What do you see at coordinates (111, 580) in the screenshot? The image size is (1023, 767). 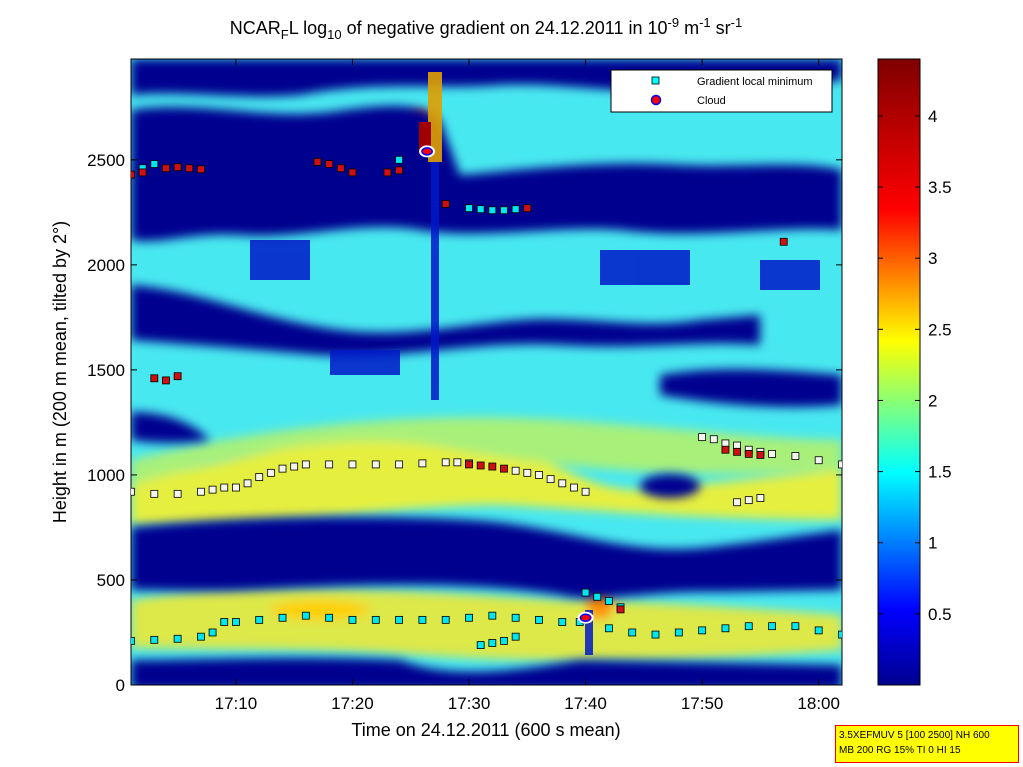 I see `y-tick-label: 500` at bounding box center [111, 580].